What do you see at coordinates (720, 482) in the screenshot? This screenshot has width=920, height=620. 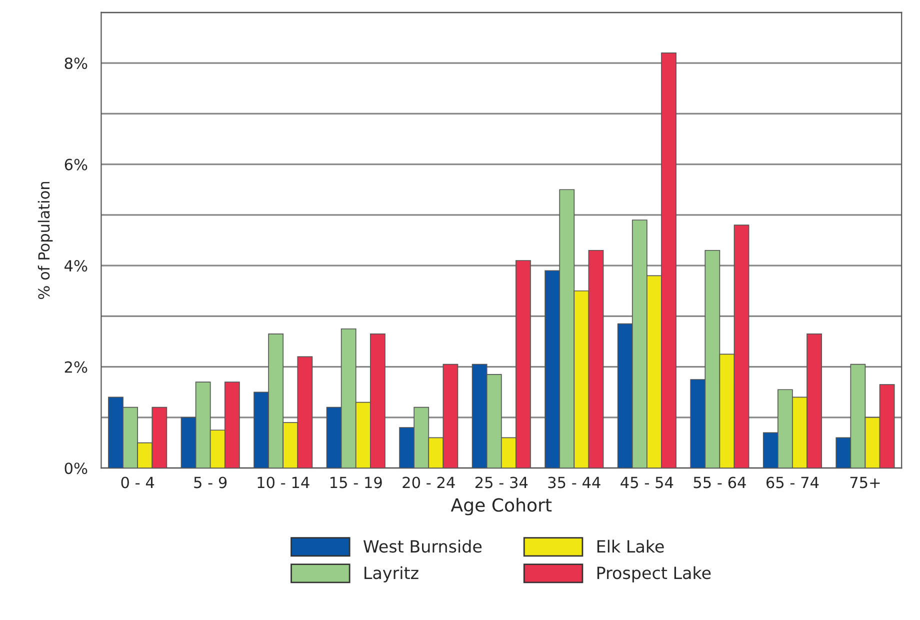 I see `x-tick-label: 55 - 64` at bounding box center [720, 482].